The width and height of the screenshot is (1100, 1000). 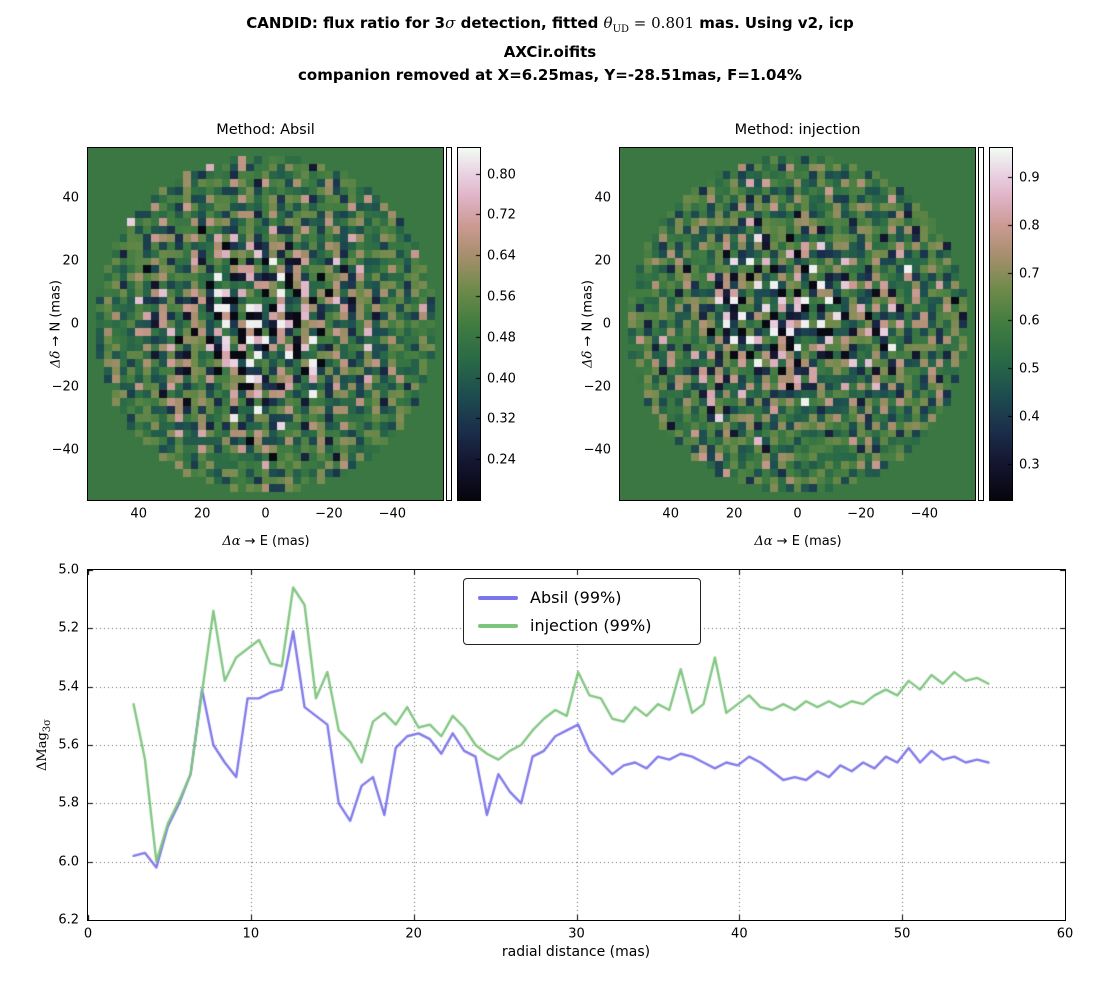 What do you see at coordinates (576, 952) in the screenshot?
I see `radial-profile-xlabel: radial distance (mas)` at bounding box center [576, 952].